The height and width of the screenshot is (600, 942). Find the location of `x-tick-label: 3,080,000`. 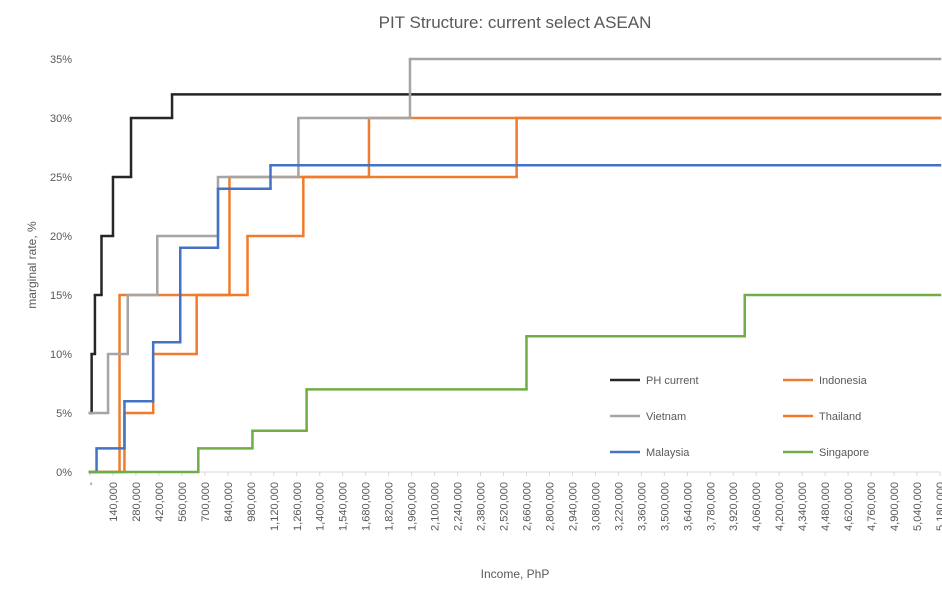

x-tick-label: 3,080,000 is located at coordinates (596, 506).